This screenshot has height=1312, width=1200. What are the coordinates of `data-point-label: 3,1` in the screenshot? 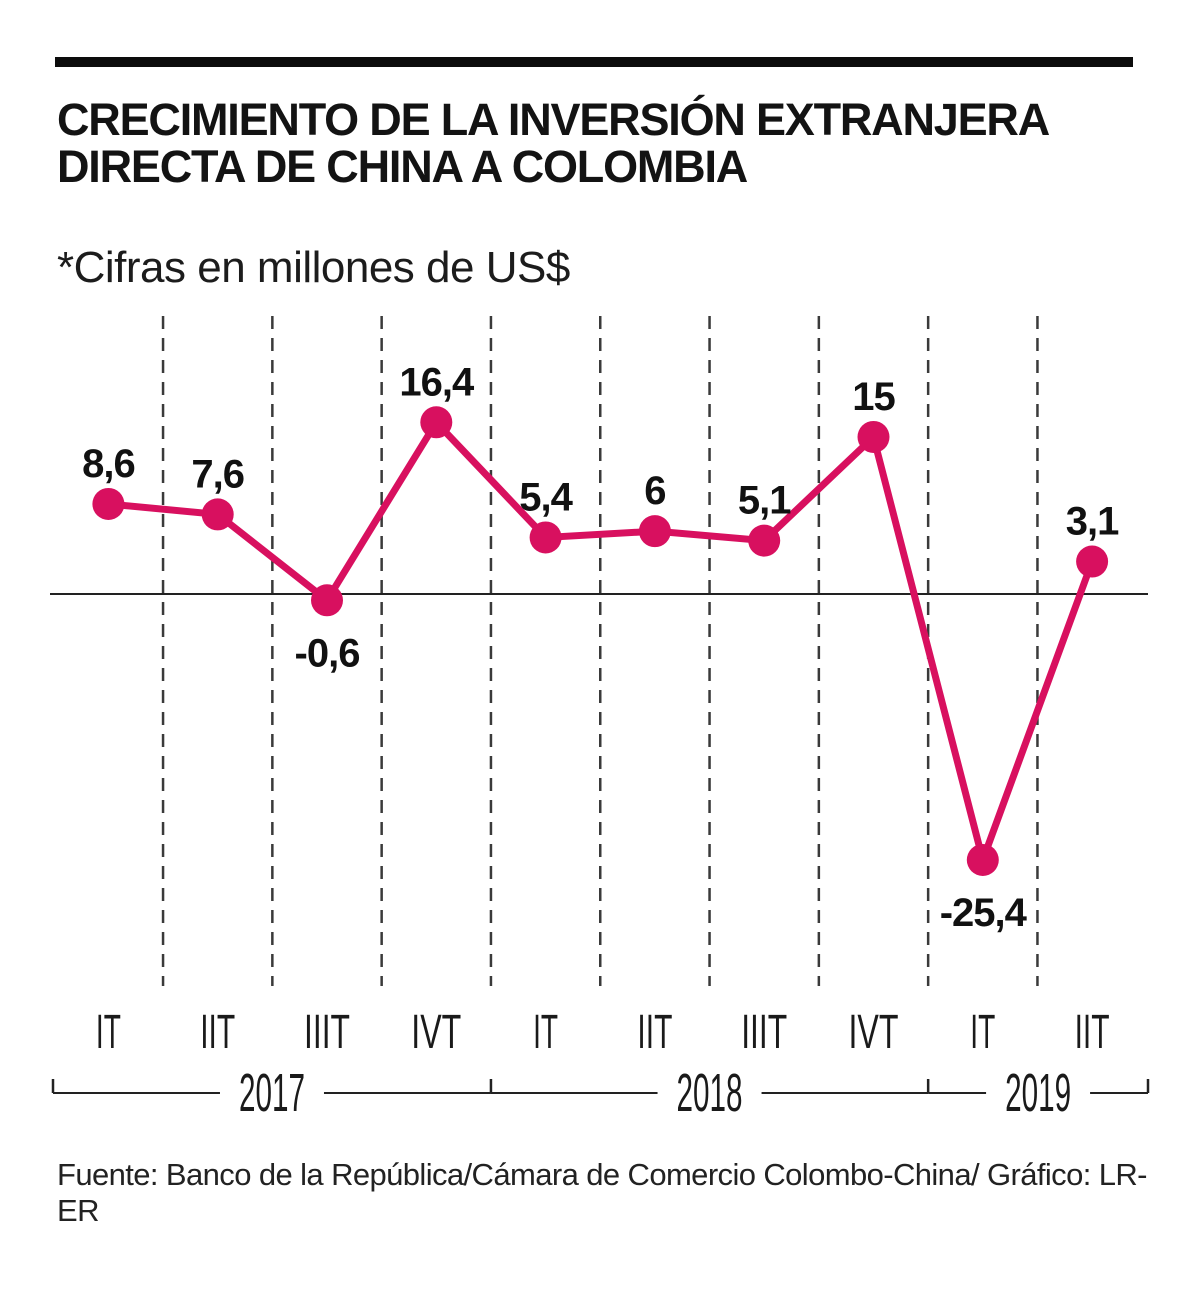 It's located at (1092, 522).